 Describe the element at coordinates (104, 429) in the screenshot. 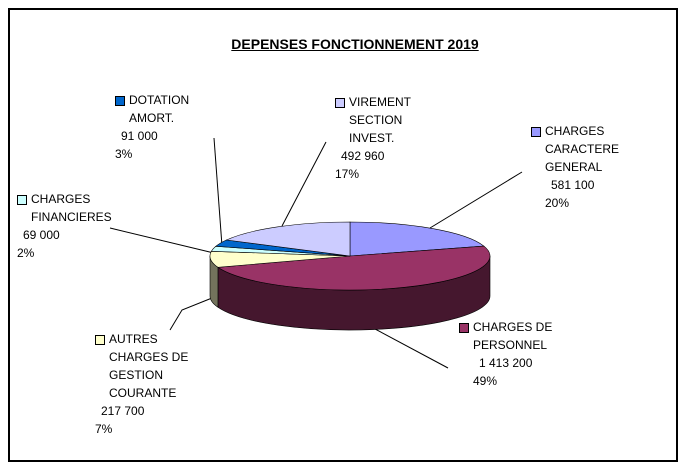

I see `percent-label: 7%` at that location.